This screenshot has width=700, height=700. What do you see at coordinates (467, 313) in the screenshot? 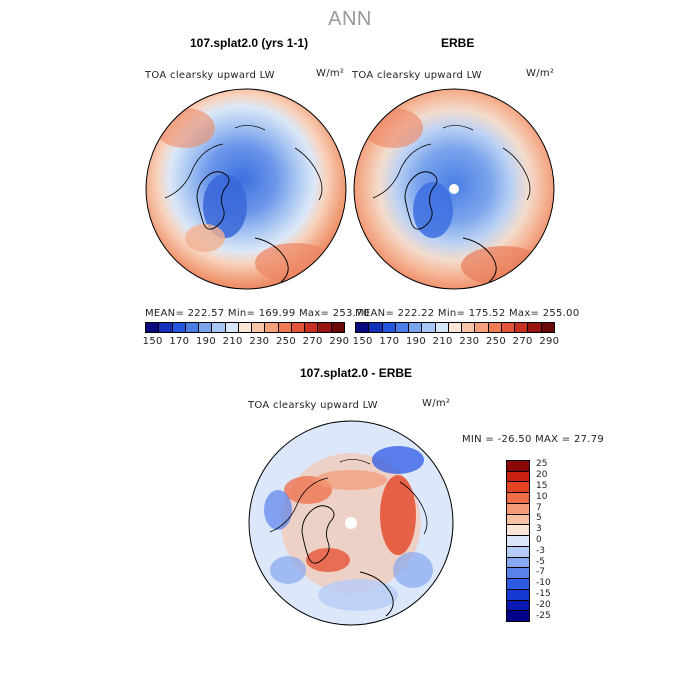
I see `panel-2-stats: MEAN= 222.22 Min= 175.52 Max= 255.00` at bounding box center [467, 313].